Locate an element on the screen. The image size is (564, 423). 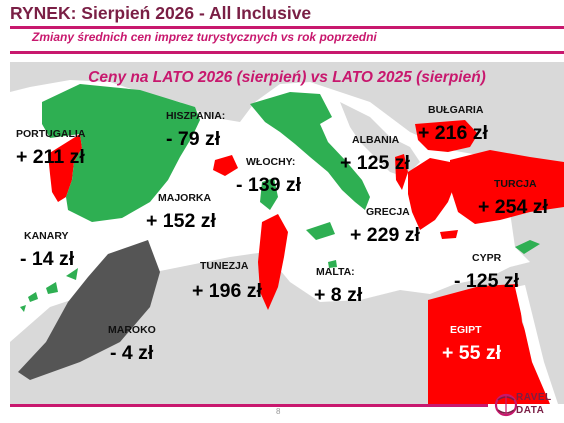
canary-islands is located at coordinates (49, 290).